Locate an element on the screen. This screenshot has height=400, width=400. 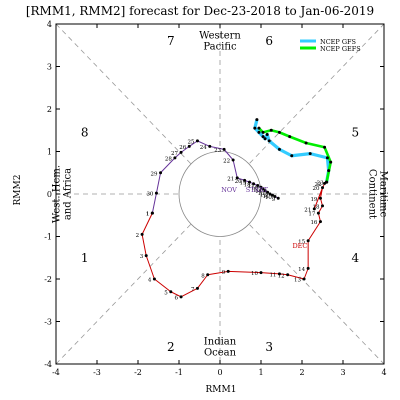
phase-number-1: 1 is located at coordinates (85, 258).